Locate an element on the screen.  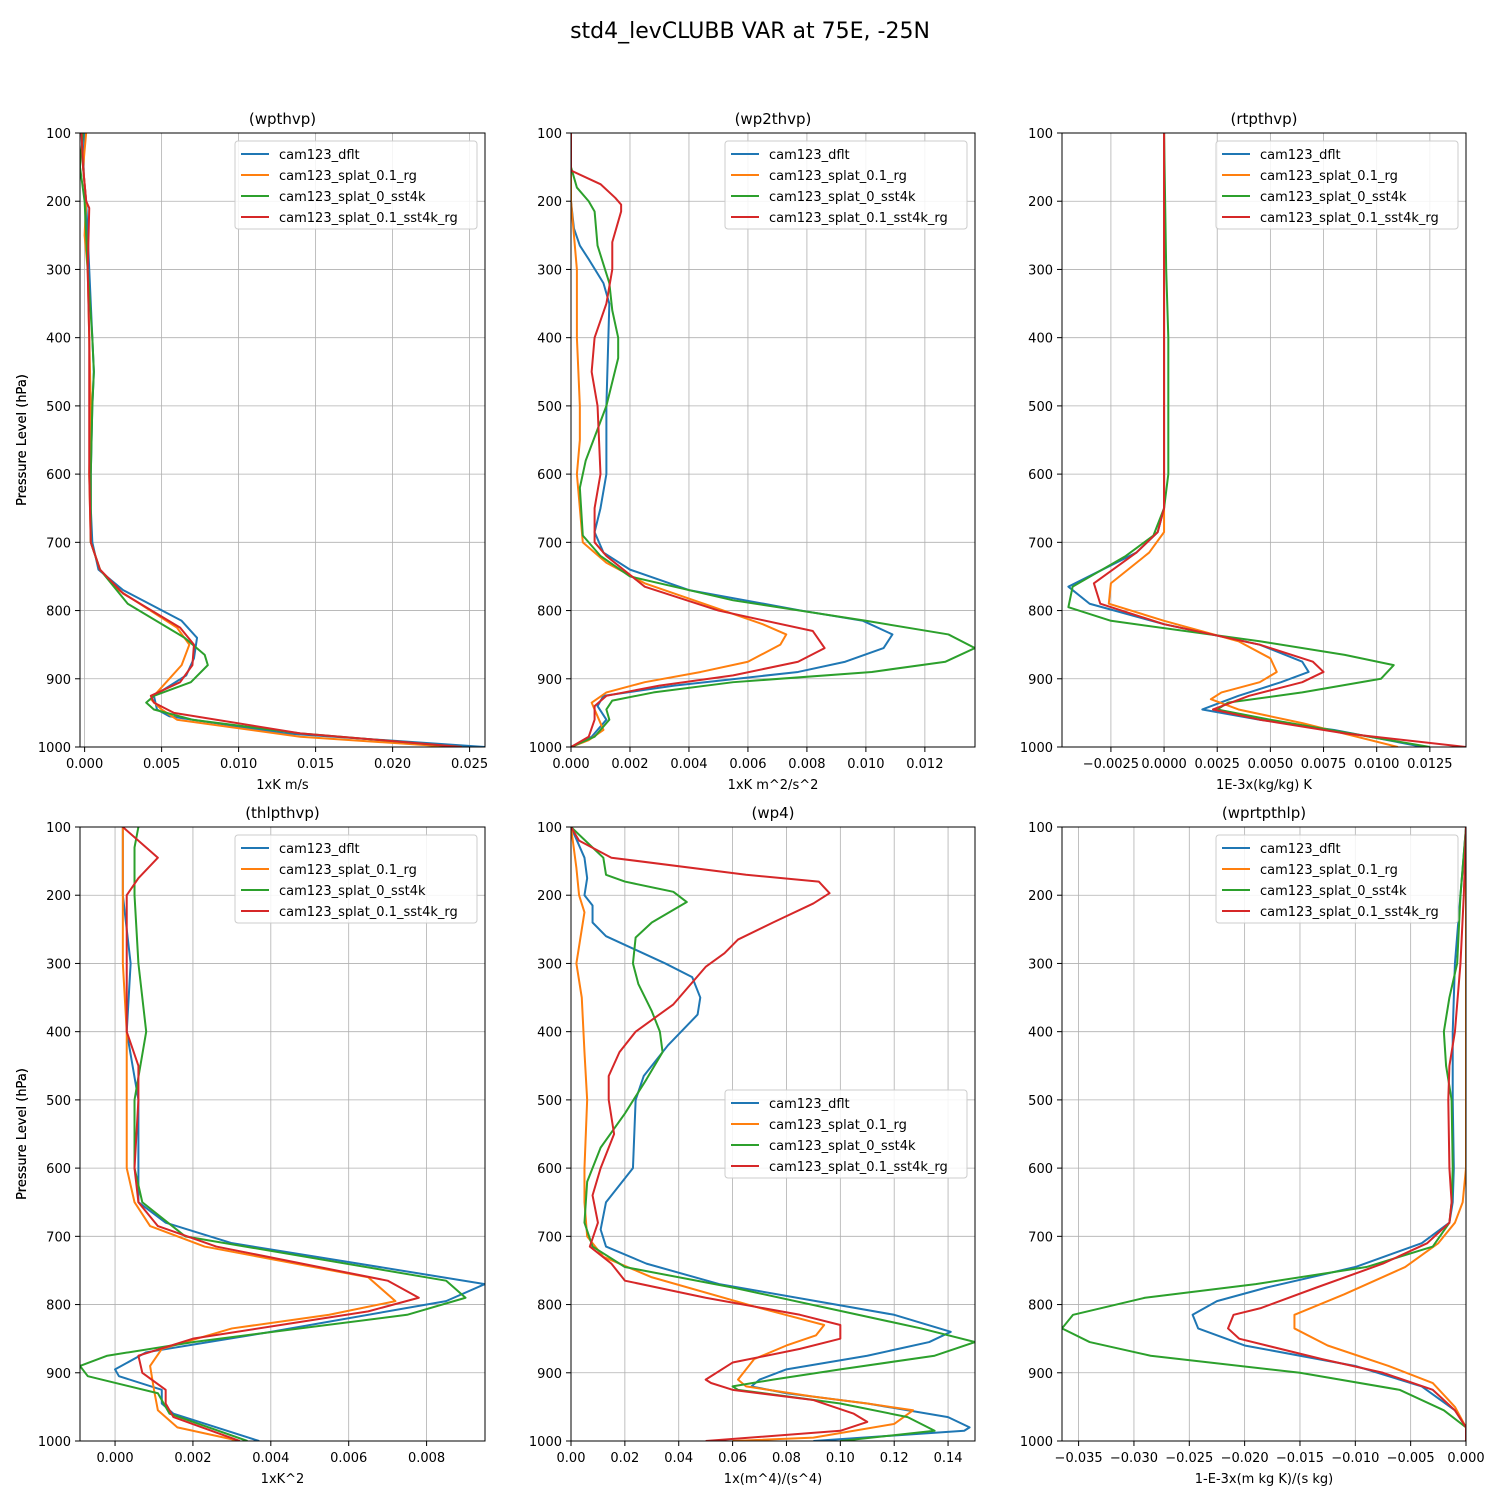
x-tick-label: 0.000 is located at coordinates (114, 1458).